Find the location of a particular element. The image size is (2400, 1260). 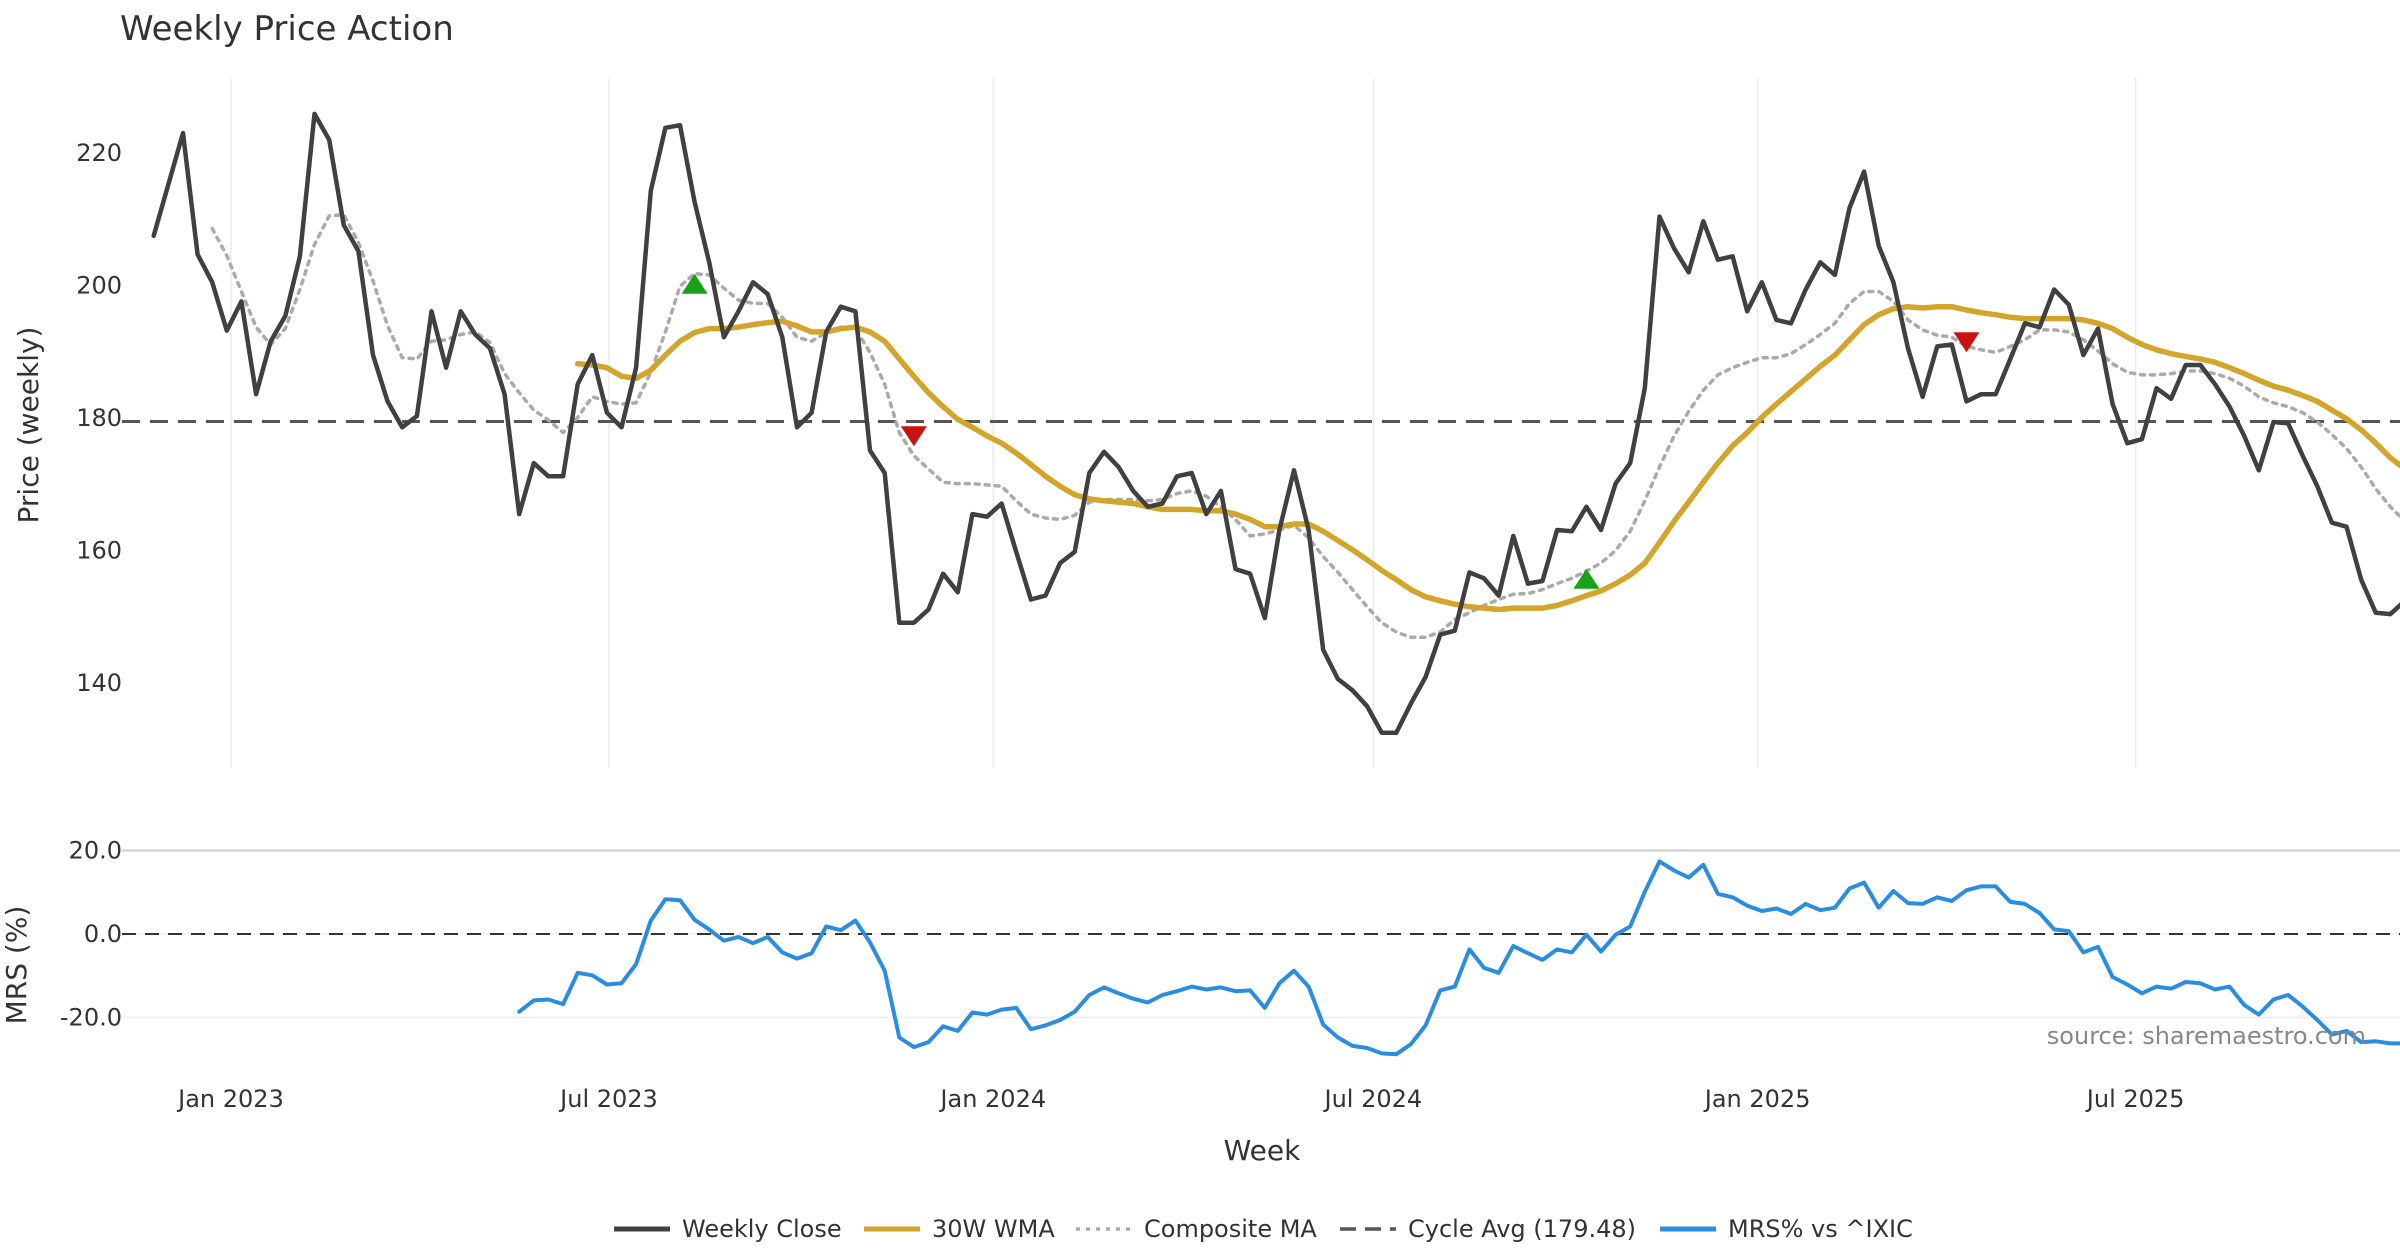

x-tick-label: Jul 2024 is located at coordinates (1373, 1099).